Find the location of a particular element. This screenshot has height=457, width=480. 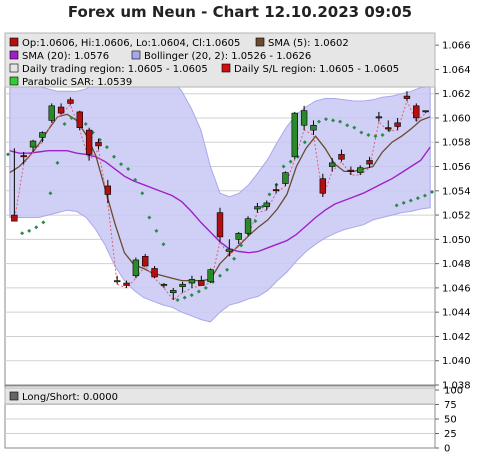

y-tick-label: 1.054 is located at coordinates (456, 191).